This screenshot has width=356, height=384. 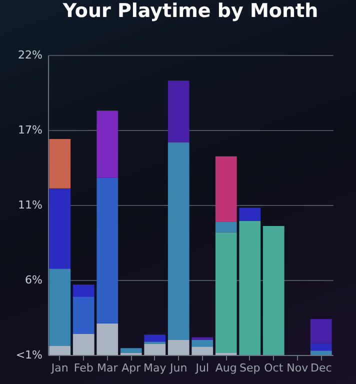 I want to click on x-tick-label: Jan, so click(x=59, y=368).